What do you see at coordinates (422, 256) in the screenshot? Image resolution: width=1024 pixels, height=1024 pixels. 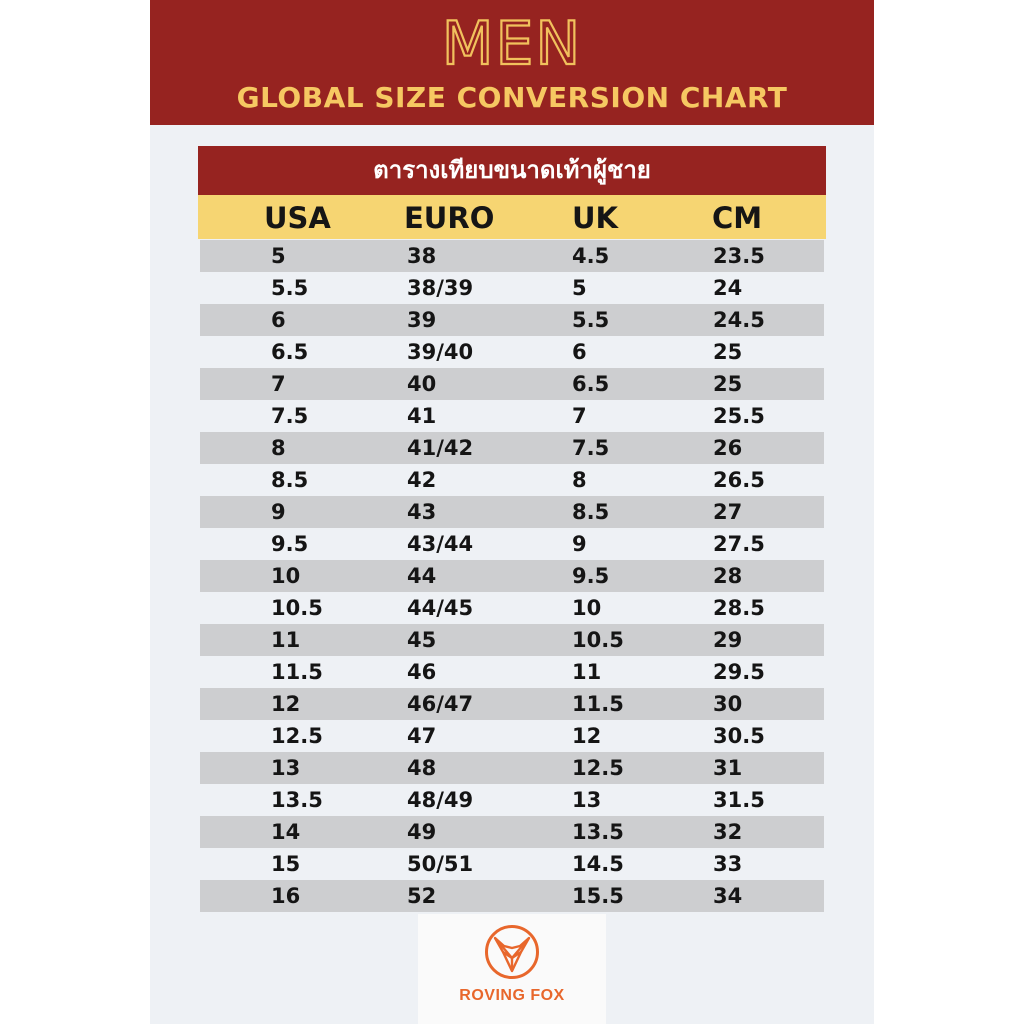 I see `cell-euro: 38` at bounding box center [422, 256].